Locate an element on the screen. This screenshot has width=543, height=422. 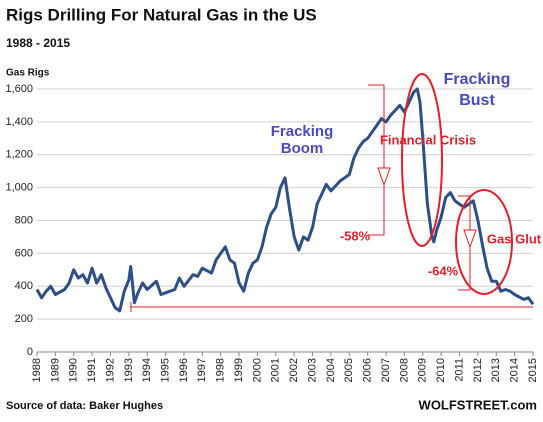
annotation: -58% is located at coordinates (355, 235).